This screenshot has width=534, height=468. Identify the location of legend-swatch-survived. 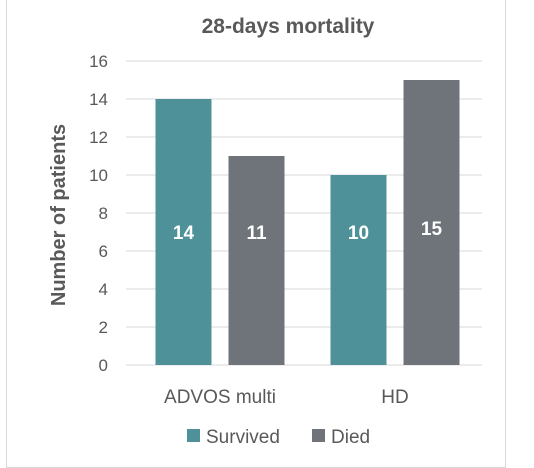
(193, 435).